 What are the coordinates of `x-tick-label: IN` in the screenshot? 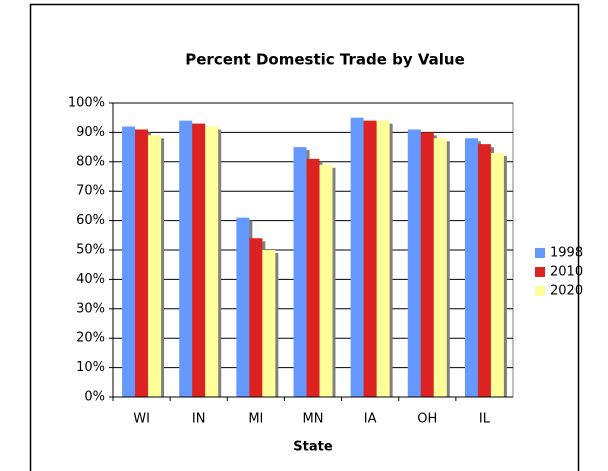 It's located at (199, 419).